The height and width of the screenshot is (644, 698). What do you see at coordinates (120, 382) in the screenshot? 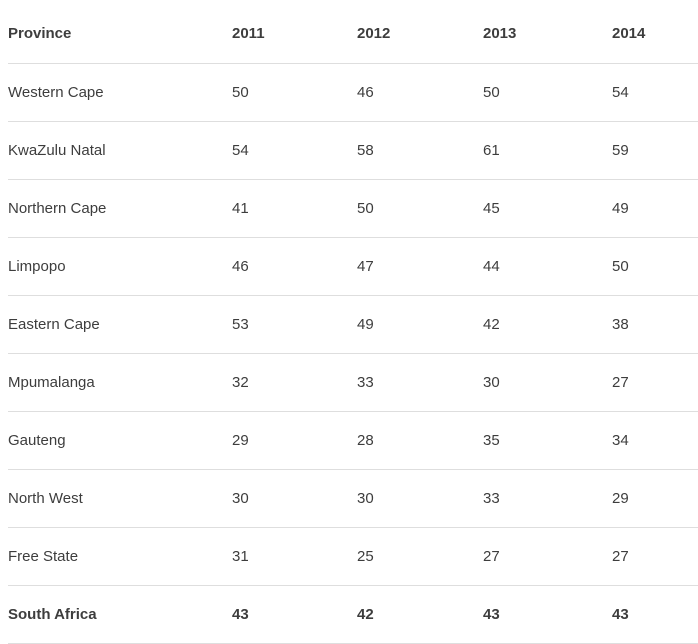
I see `row-label: Mpumalanga` at bounding box center [120, 382].